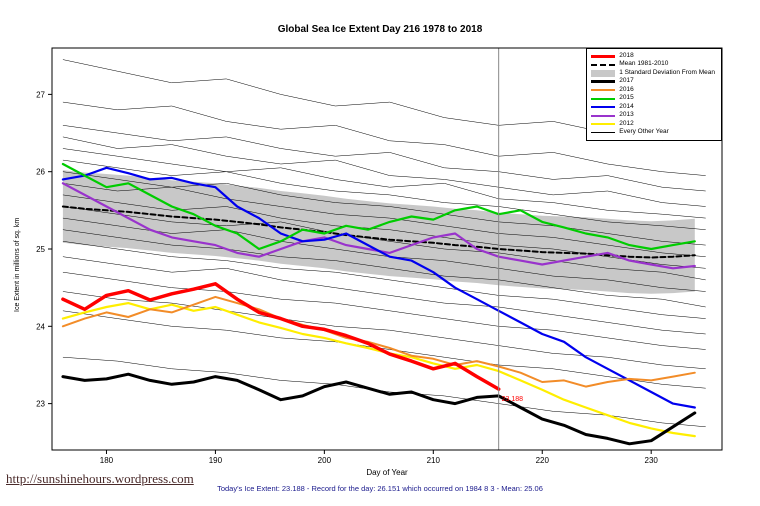 This screenshot has width=760, height=506. I want to click on series-line-y2018, so click(281, 336).